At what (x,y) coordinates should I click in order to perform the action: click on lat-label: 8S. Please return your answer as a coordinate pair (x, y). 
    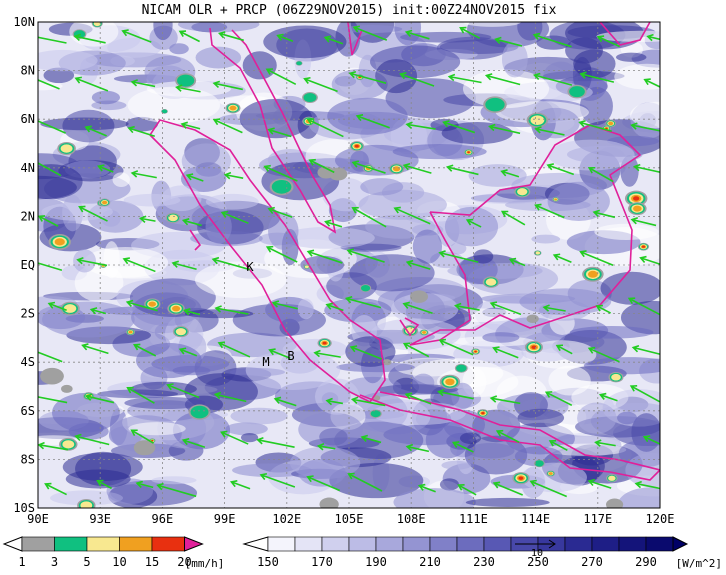
    Looking at the image, I should click on (28, 459).